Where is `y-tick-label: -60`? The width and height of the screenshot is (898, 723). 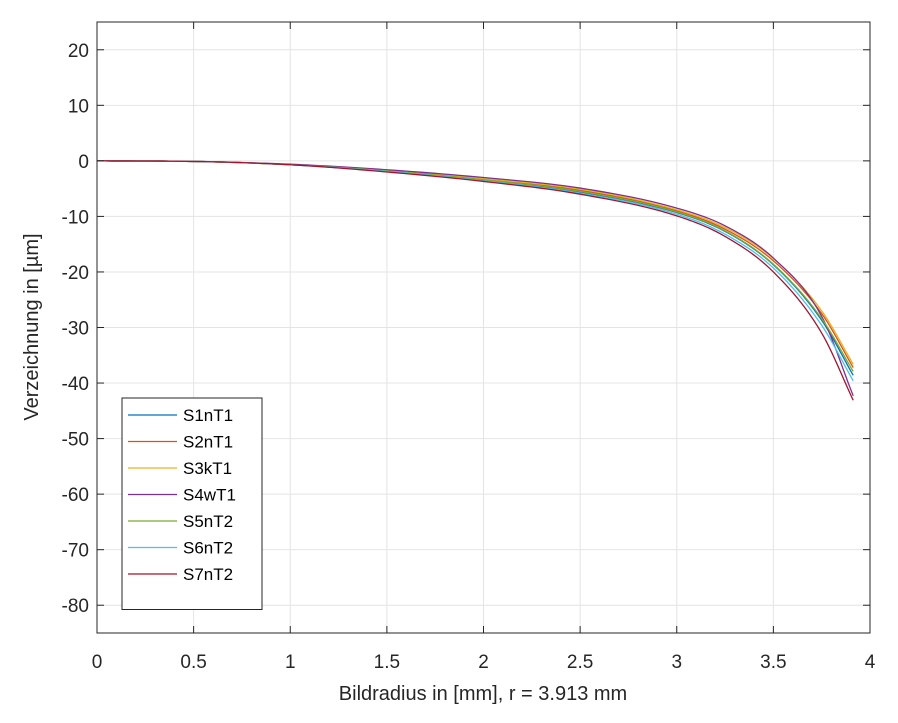
y-tick-label: -60 is located at coordinates (75, 495).